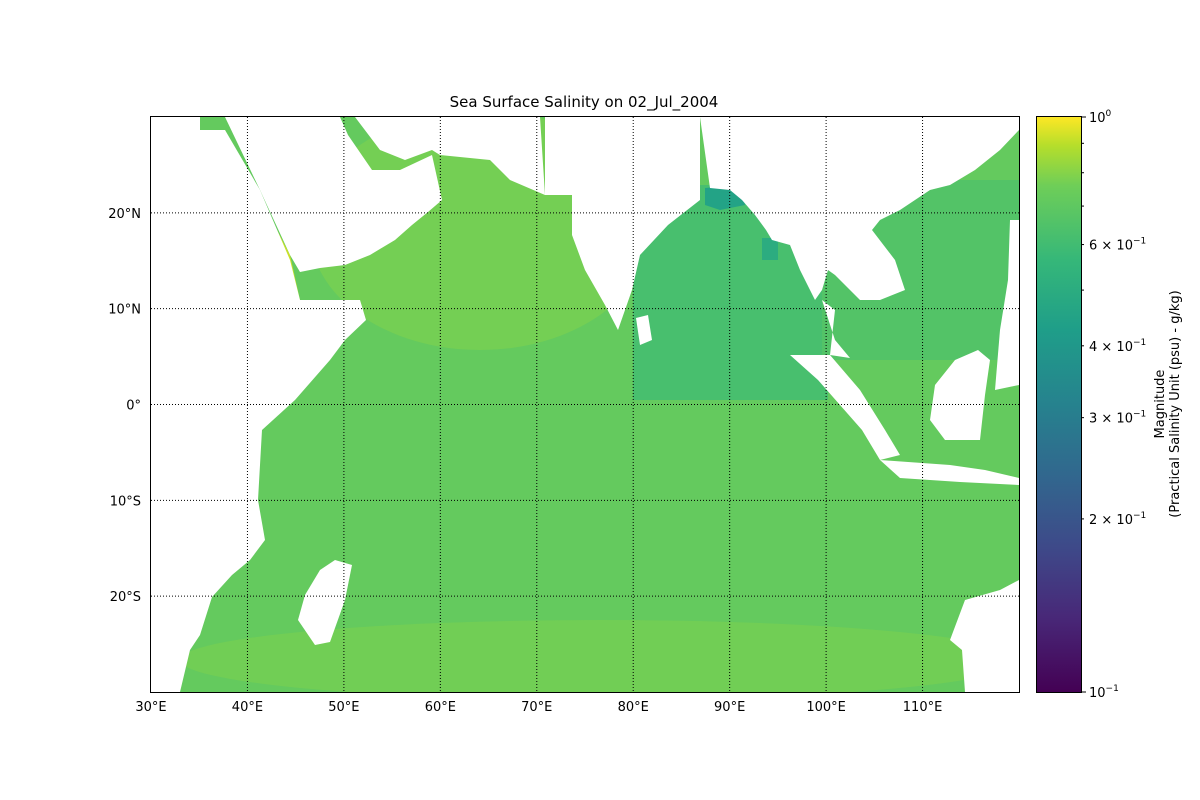  I want to click on land-sulawesi, so click(1007, 305).